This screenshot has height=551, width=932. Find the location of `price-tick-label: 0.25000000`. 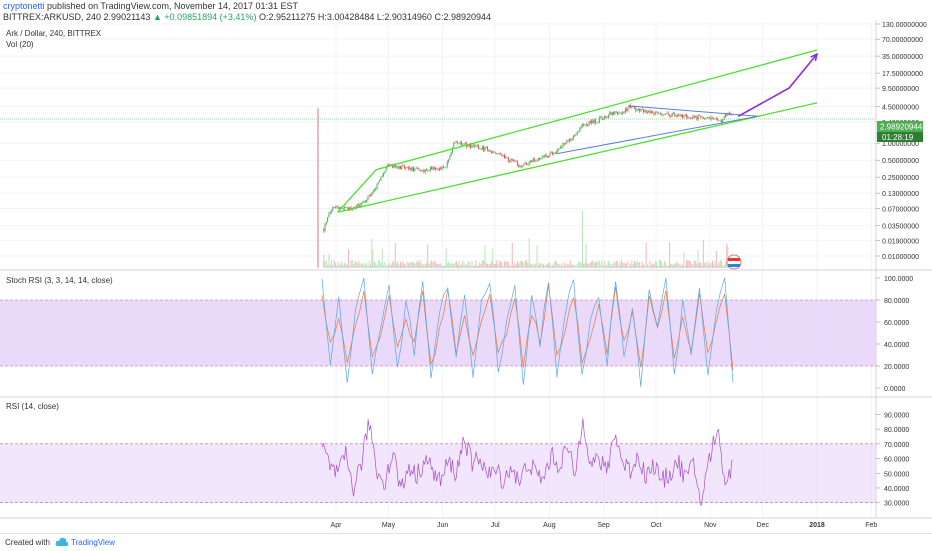

price-tick-label: 0.25000000 is located at coordinates (900, 178).